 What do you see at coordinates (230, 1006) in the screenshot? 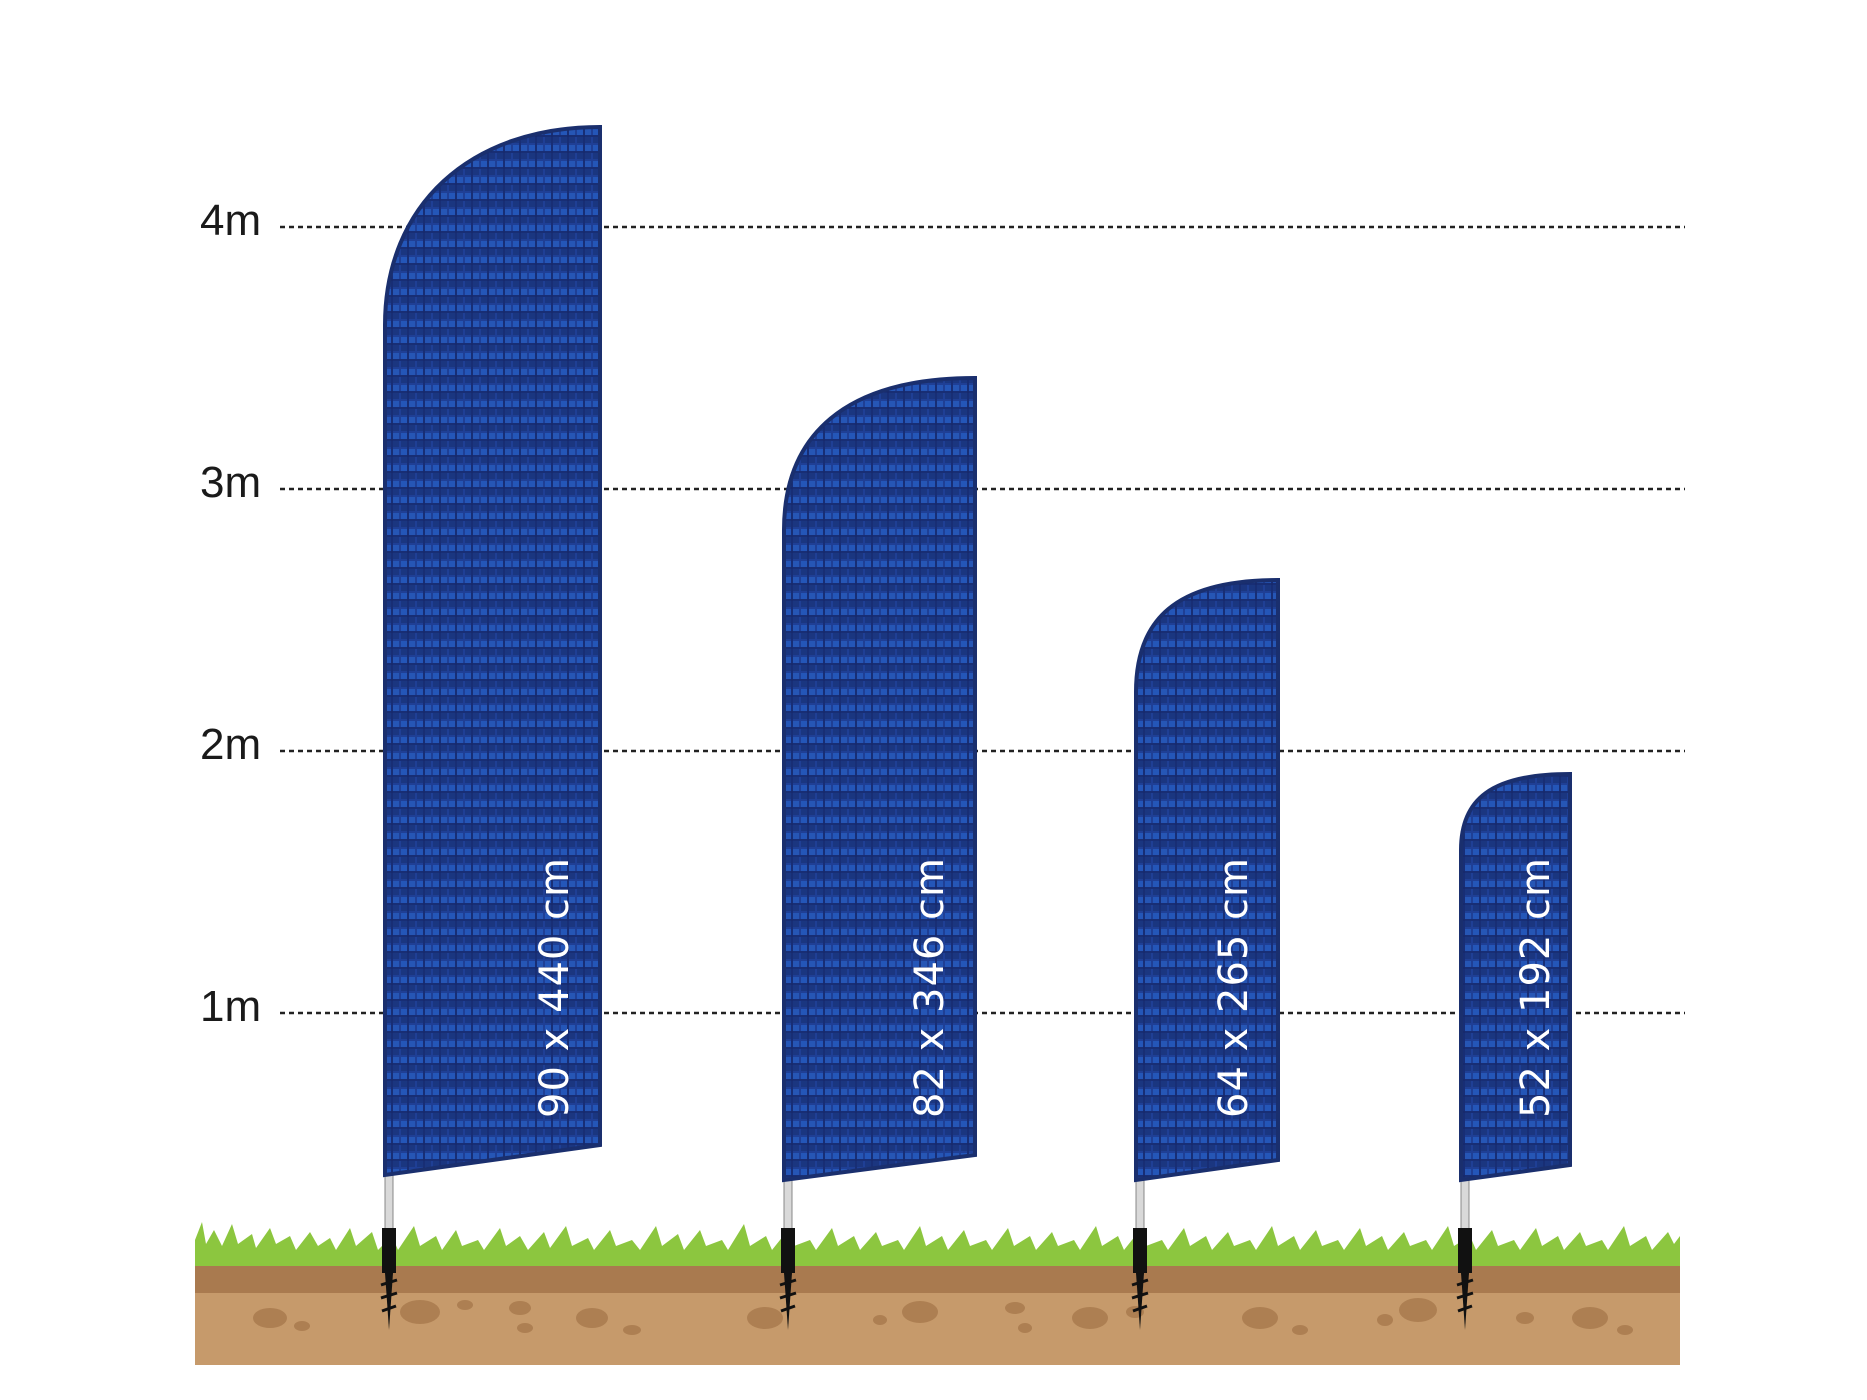
I see `scale-label-1m: 1m` at bounding box center [230, 1006].